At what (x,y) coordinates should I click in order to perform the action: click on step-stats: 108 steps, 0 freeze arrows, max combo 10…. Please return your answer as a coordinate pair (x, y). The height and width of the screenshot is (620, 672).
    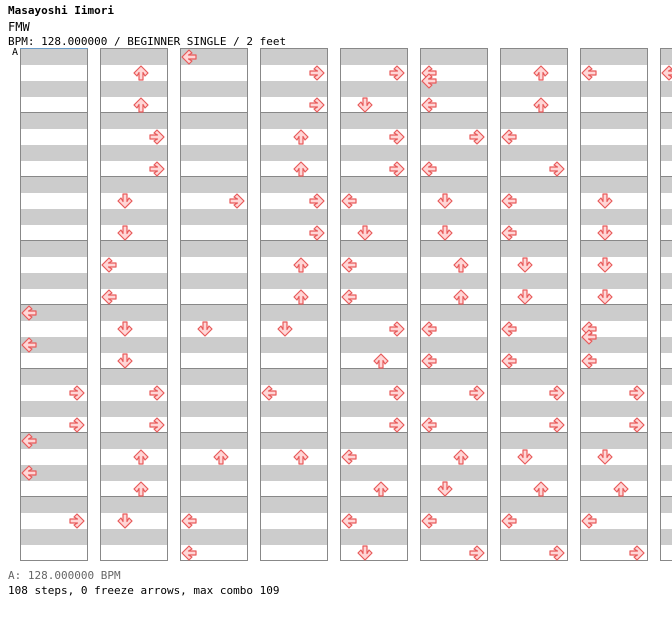
    Looking at the image, I should click on (144, 590).